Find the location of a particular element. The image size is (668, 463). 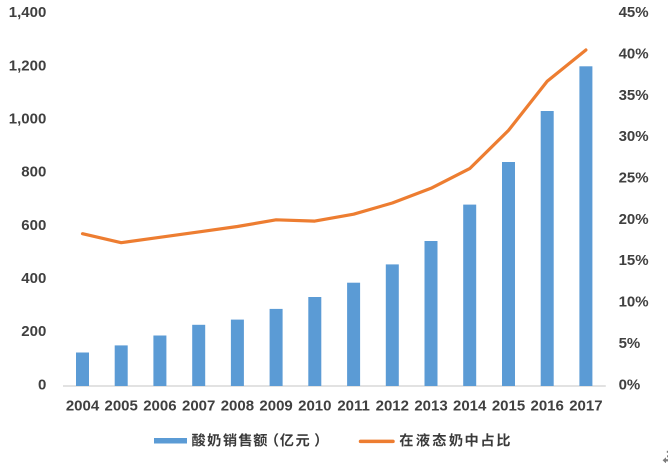

svg-text: 15% is located at coordinates (634, 260).